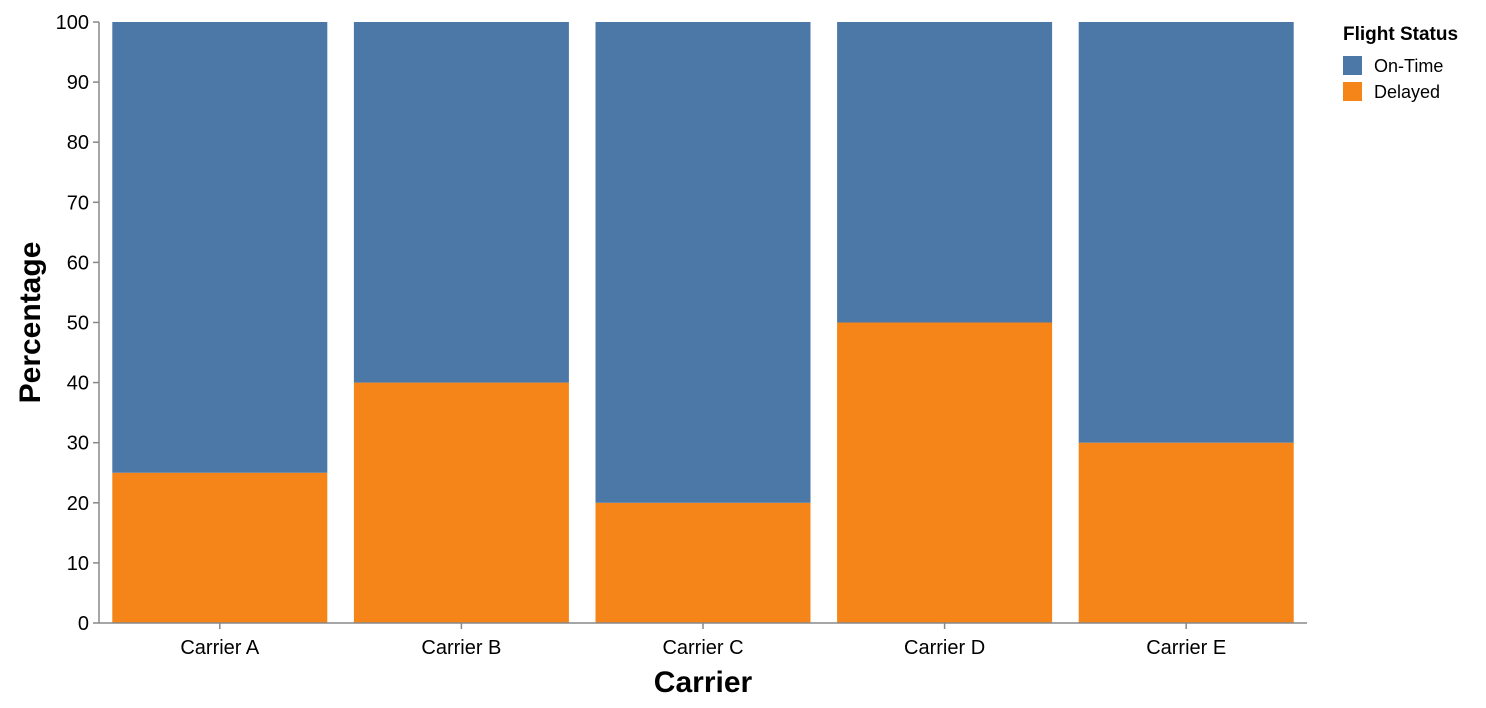 This screenshot has height=708, width=1486. Describe the element at coordinates (1408, 66) in the screenshot. I see `legend-label: On-Time` at that location.